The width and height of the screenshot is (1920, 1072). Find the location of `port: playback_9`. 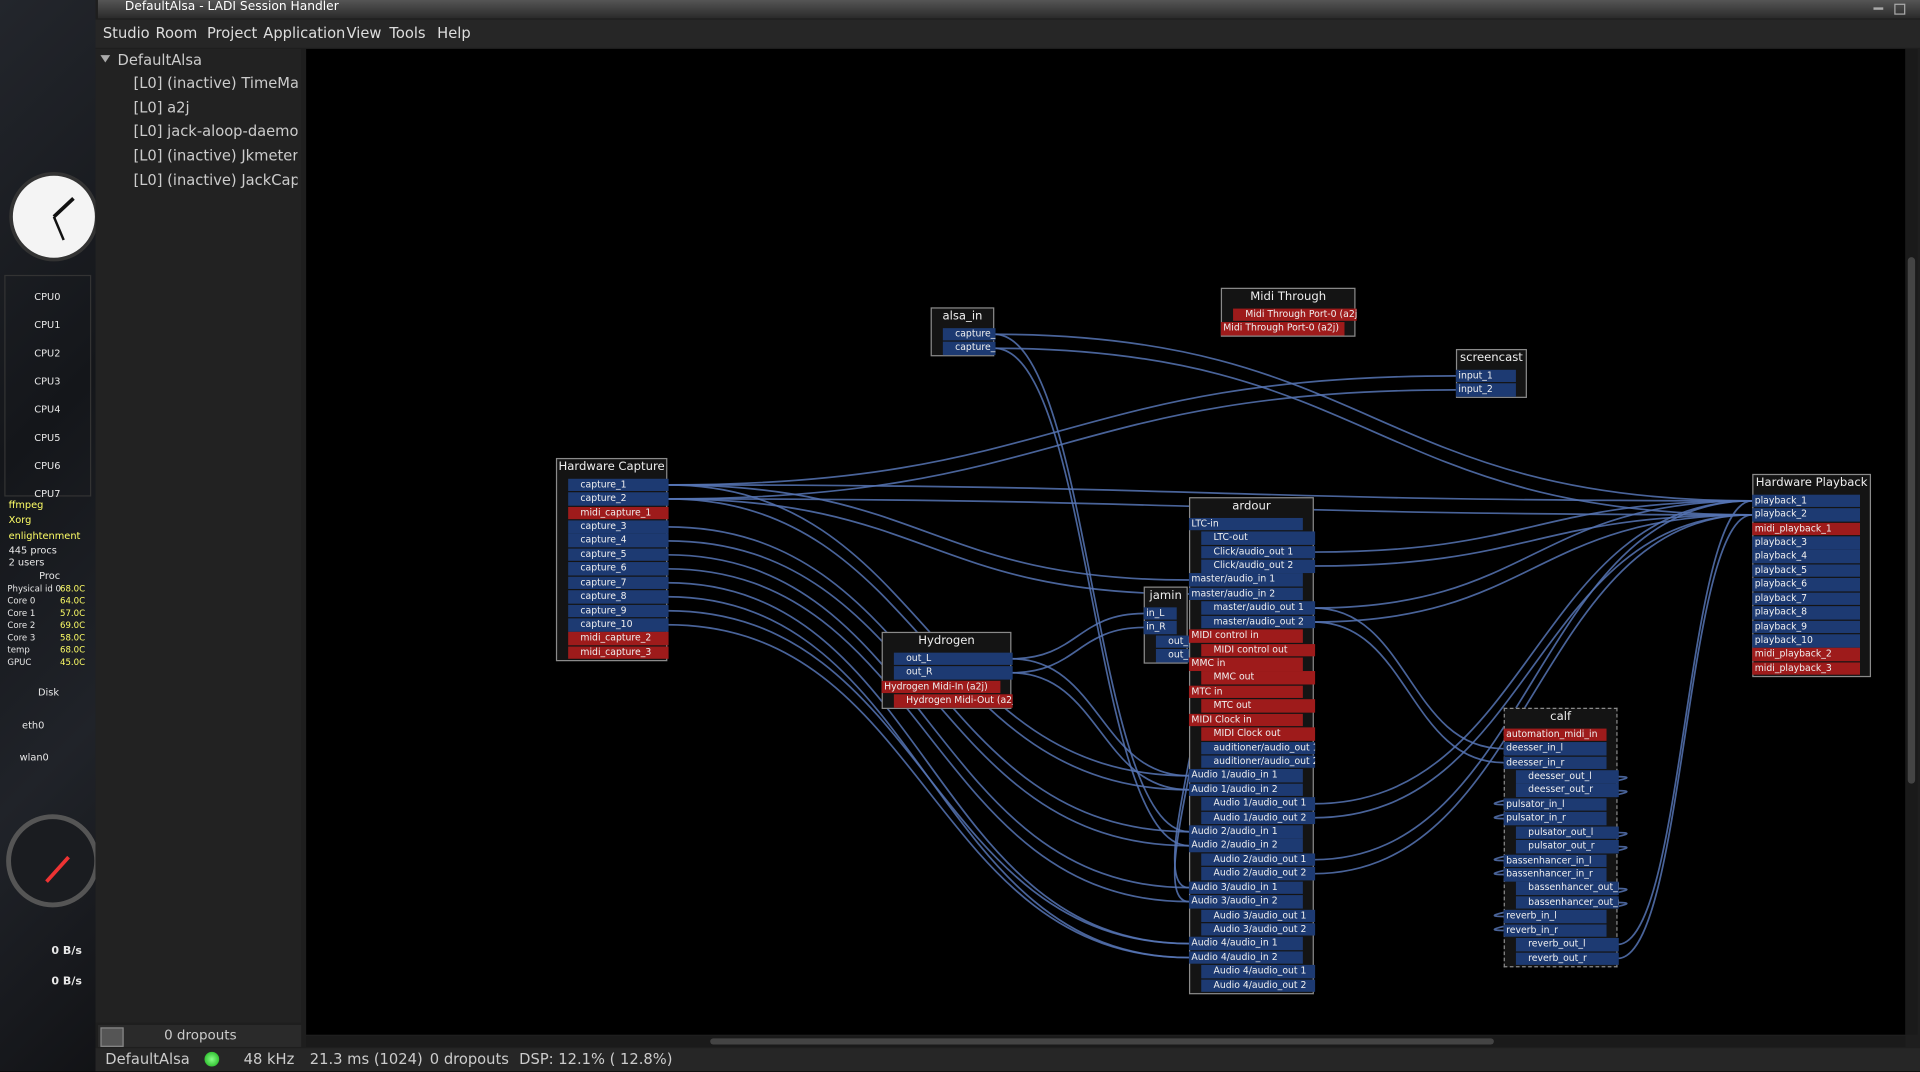

port: playback_9 is located at coordinates (1806, 627).